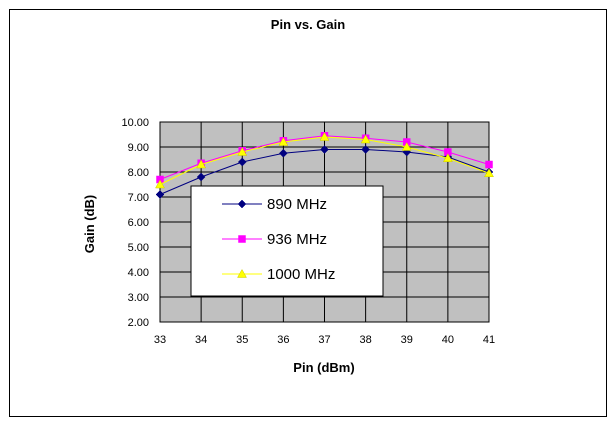 The image size is (616, 427). Describe the element at coordinates (323, 367) in the screenshot. I see `x-axis-label: Pin (dBm)` at that location.